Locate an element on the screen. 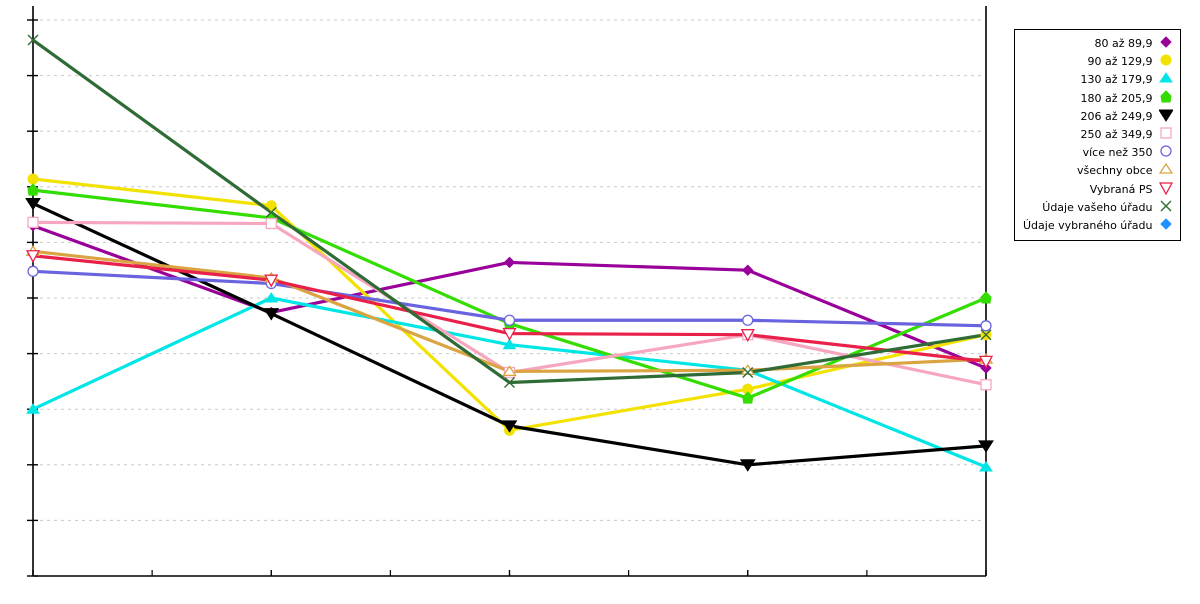 This screenshot has height=604, width=1200. legend-marker-triangle-up-open is located at coordinates (1166, 171).